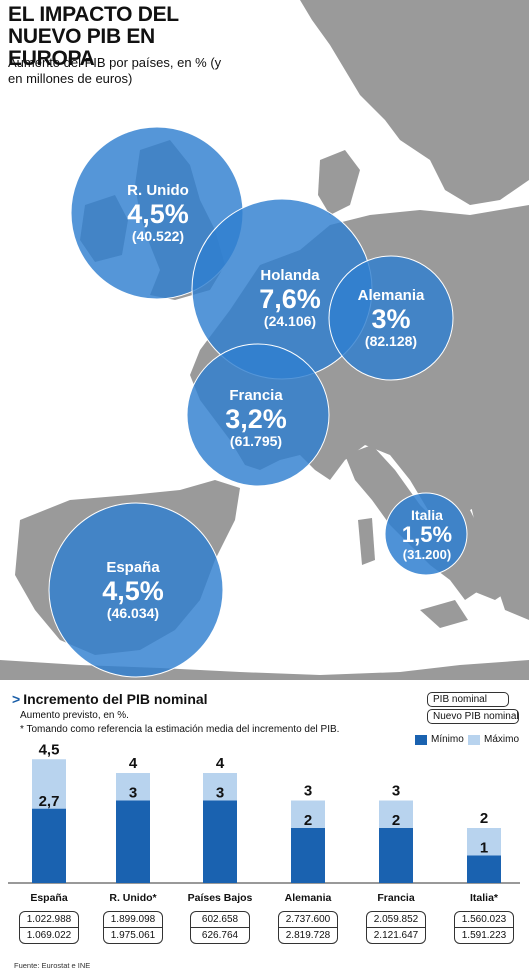 The height and width of the screenshot is (976, 529). Describe the element at coordinates (499, 537) in the screenshot. I see `balkans-land` at that location.